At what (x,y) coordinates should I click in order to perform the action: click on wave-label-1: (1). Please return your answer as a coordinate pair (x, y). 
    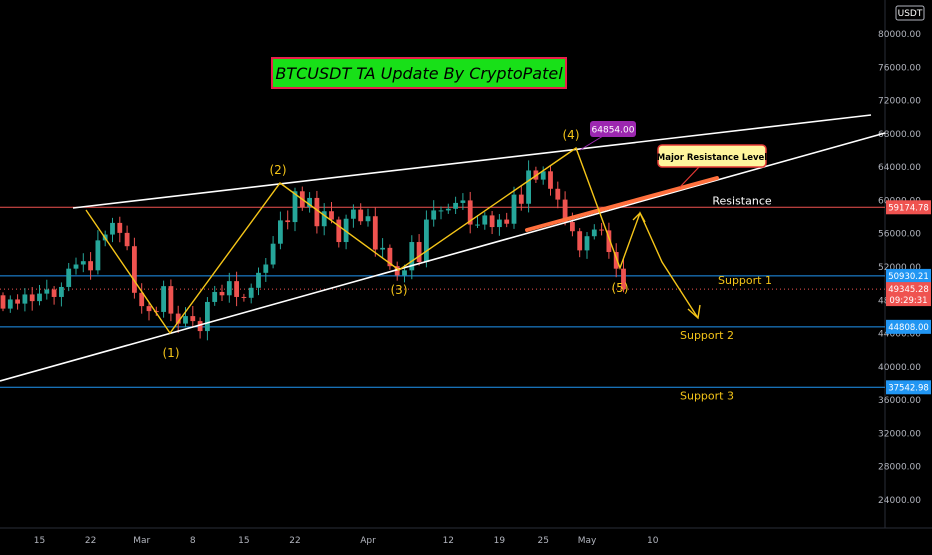
    Looking at the image, I should click on (171, 353).